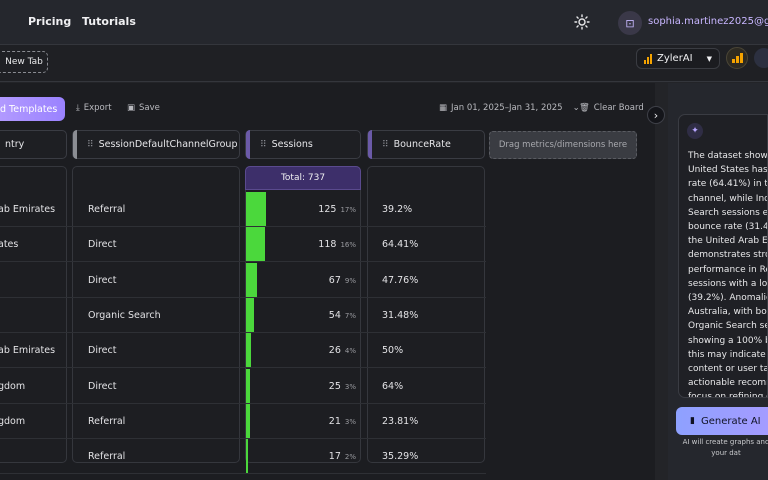  What do you see at coordinates (342, 350) in the screenshot?
I see `sessions-cell: 26 4%` at bounding box center [342, 350].